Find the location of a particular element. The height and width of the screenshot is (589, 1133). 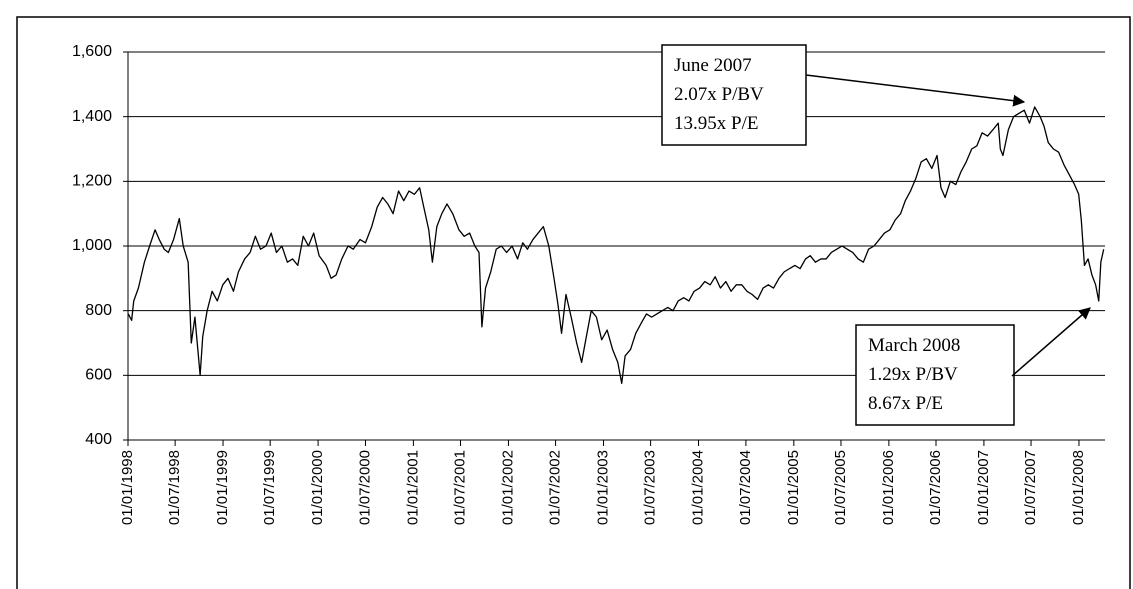

annotation-text: 2.07x P/BV is located at coordinates (719, 94).